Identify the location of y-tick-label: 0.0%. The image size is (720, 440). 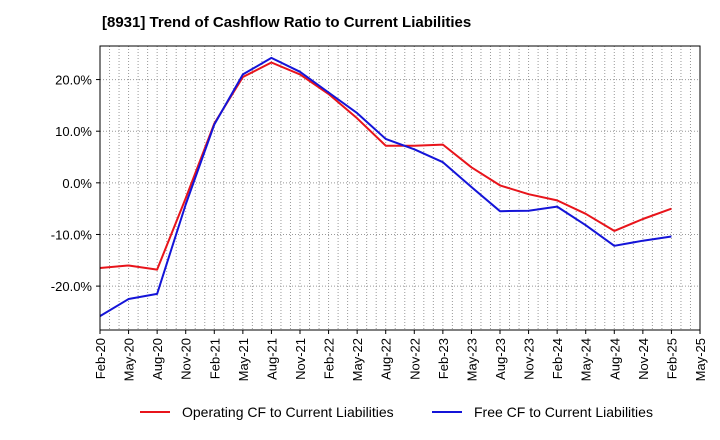
(77, 183).